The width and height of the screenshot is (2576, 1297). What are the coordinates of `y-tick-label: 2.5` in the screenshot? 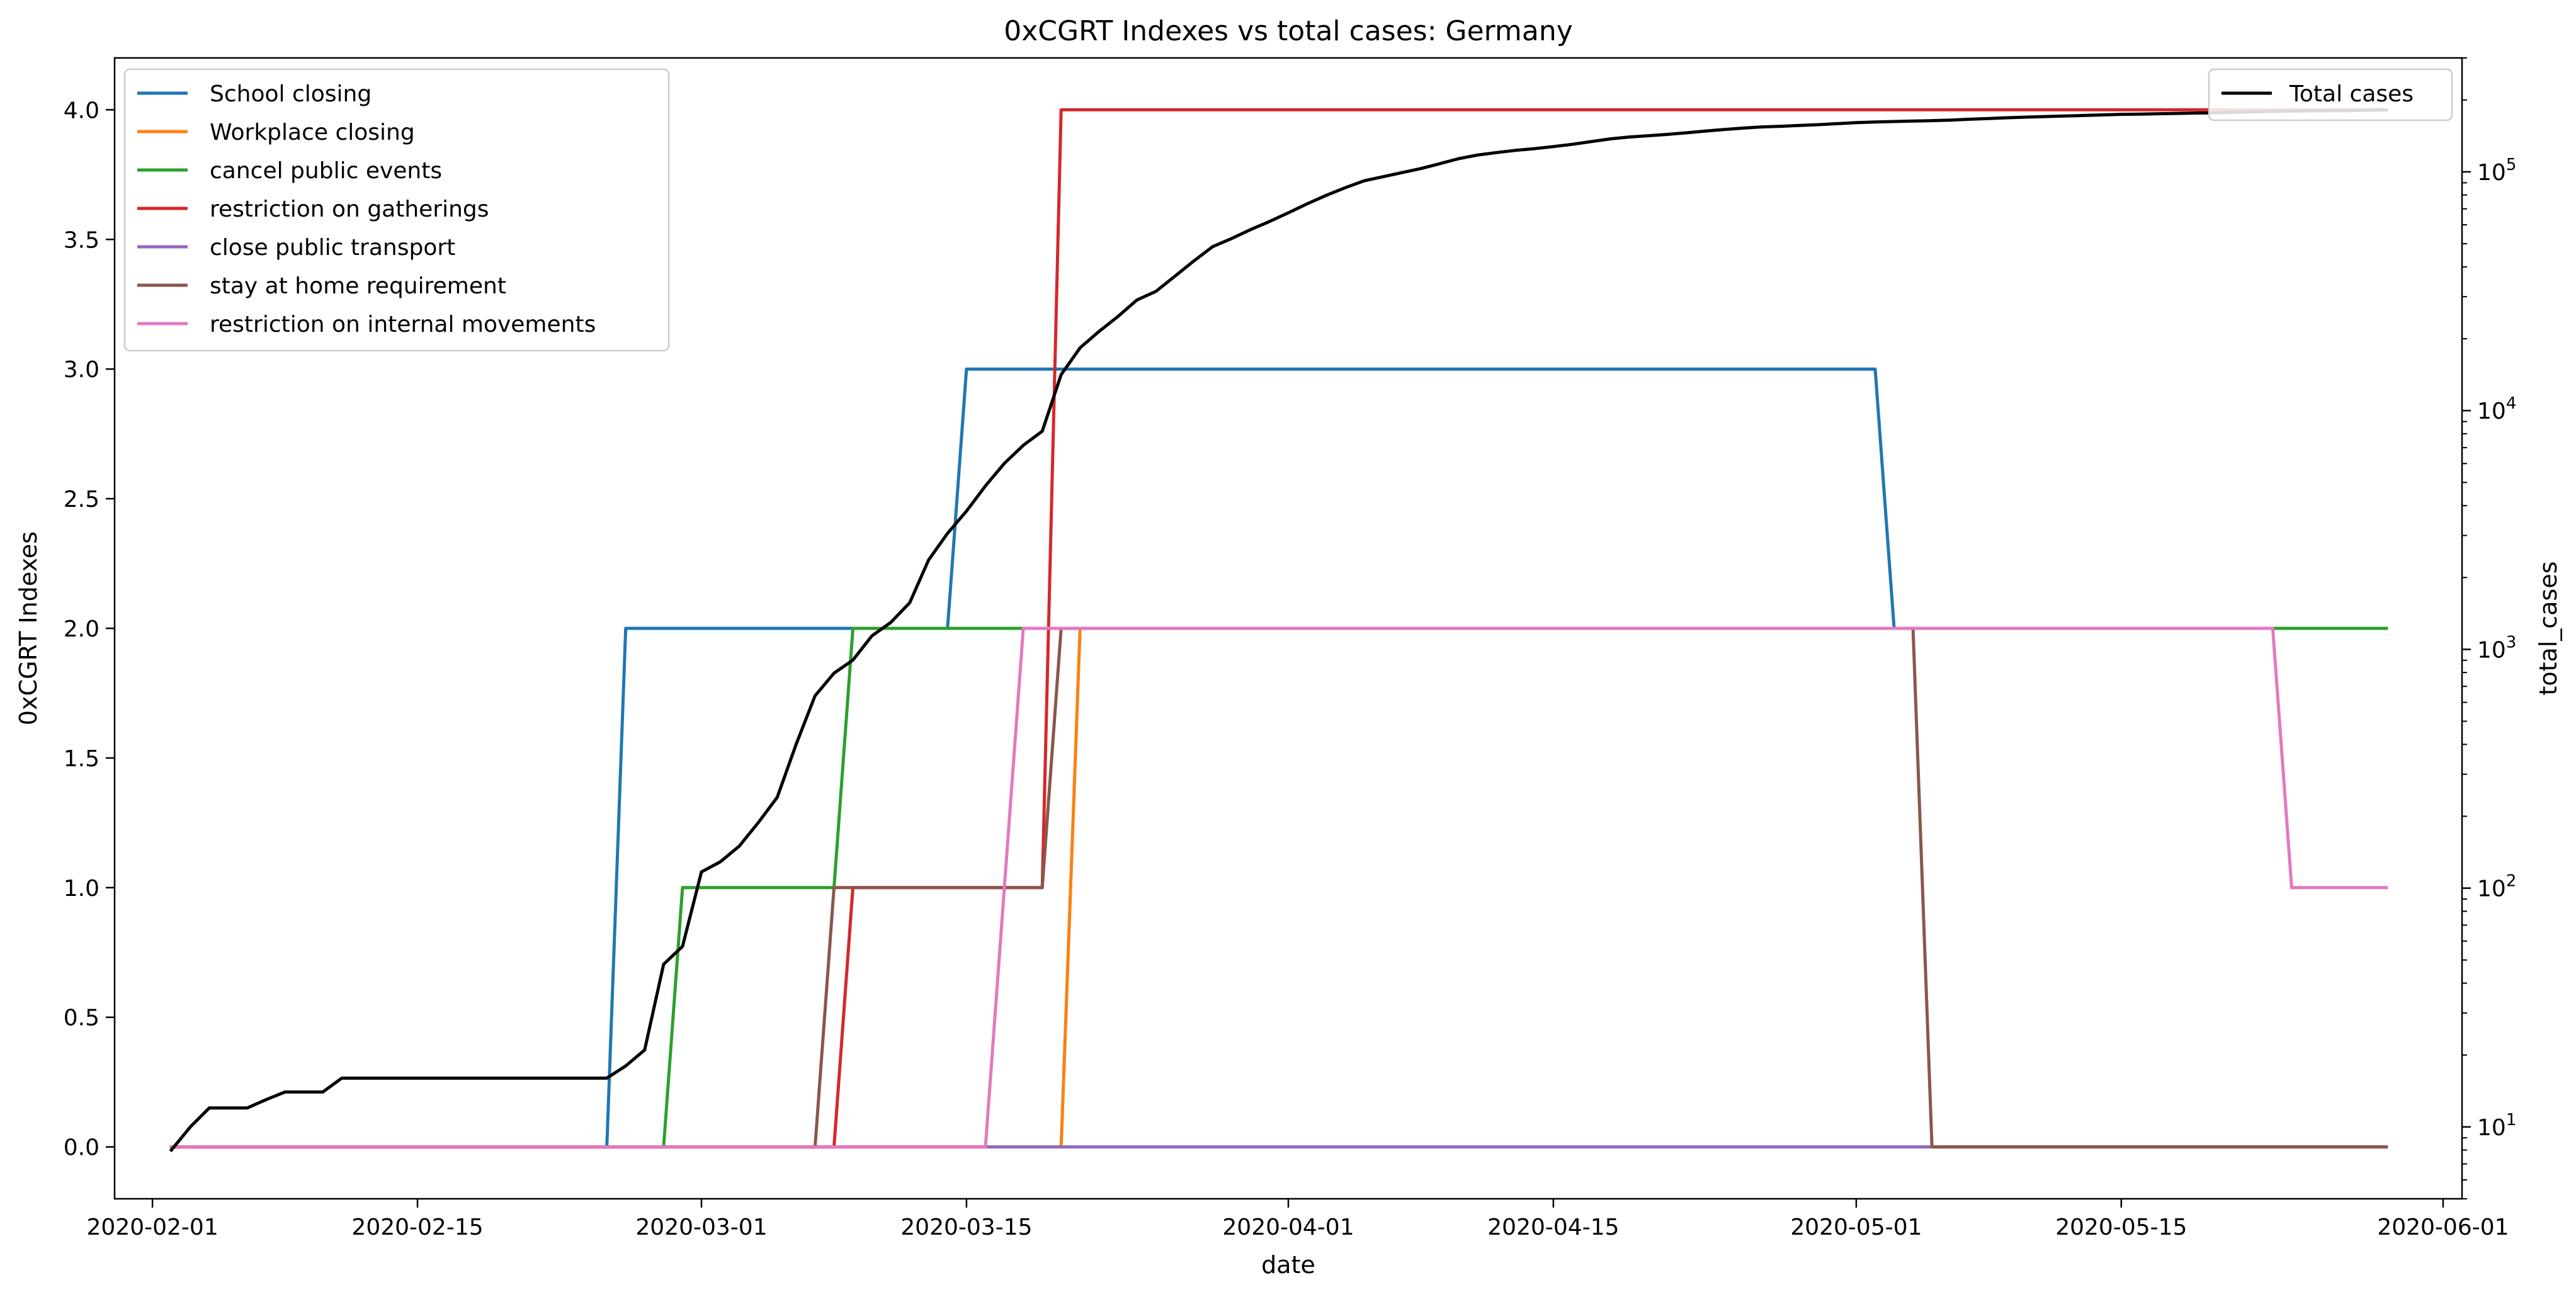 It's located at (81, 500).